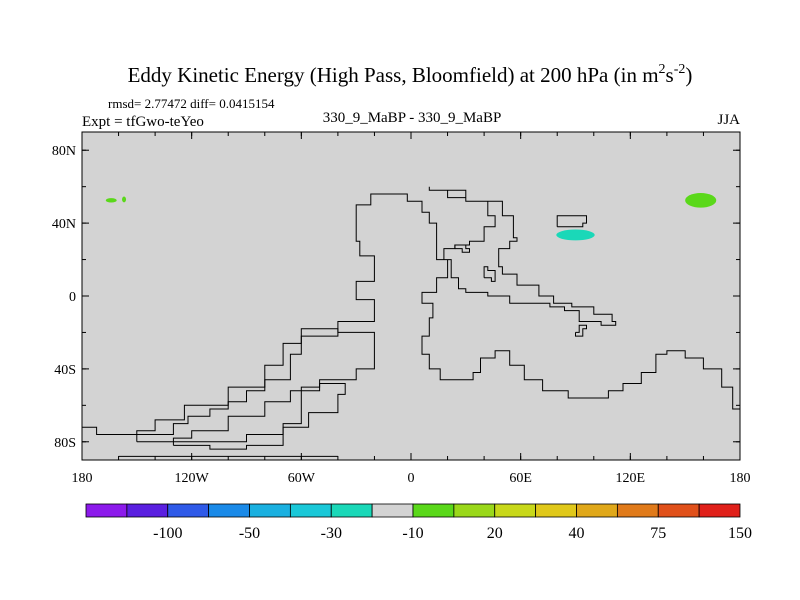 Image resolution: width=800 pixels, height=600 pixels. What do you see at coordinates (65, 370) in the screenshot?
I see `y-tick-label-3: 40S` at bounding box center [65, 370].